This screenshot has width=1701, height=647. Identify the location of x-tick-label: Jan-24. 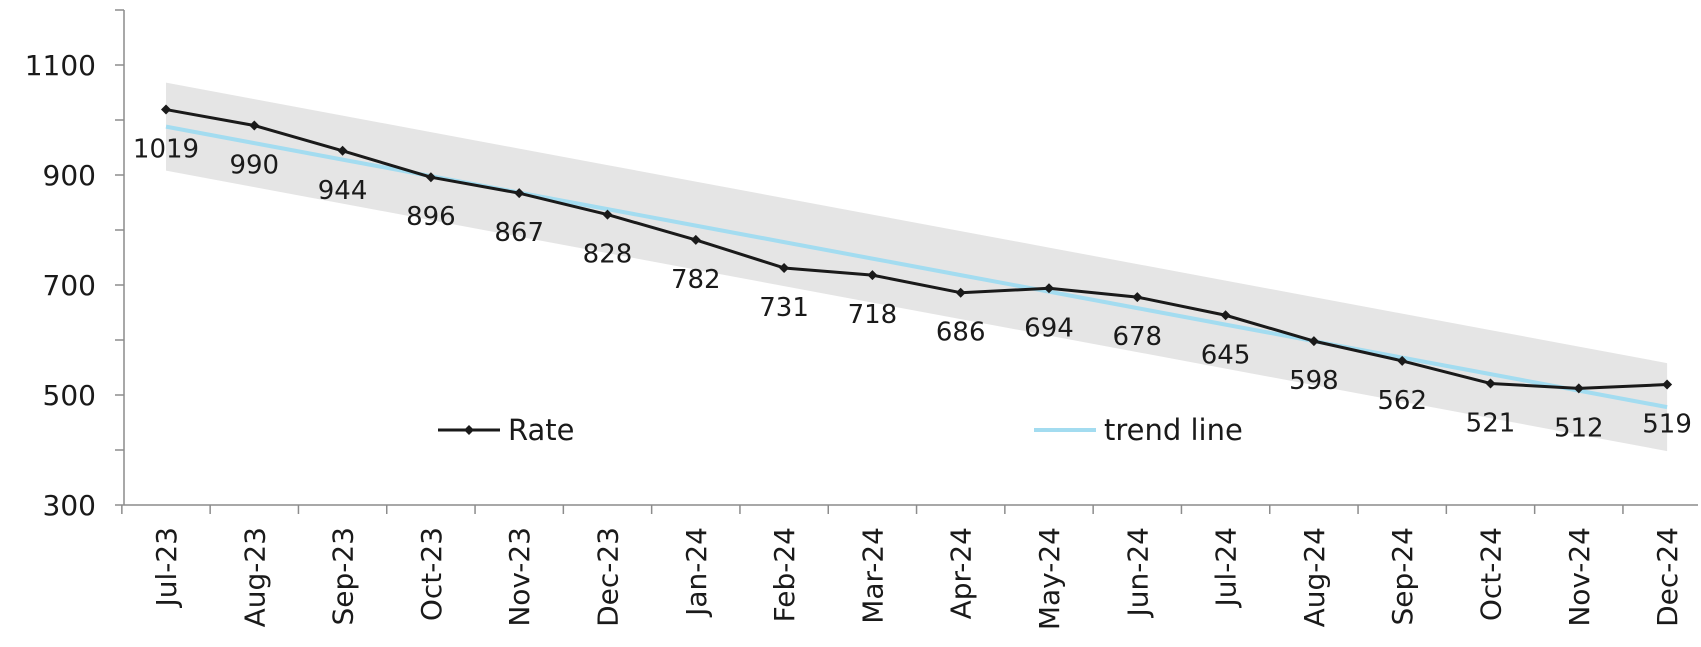
(696, 572).